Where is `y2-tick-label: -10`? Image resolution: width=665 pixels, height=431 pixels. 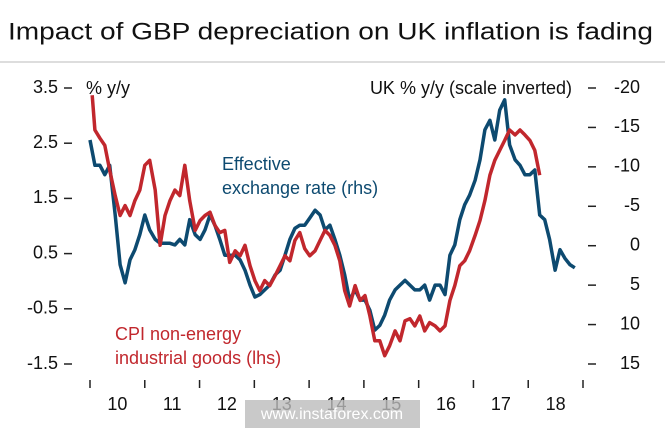 y2-tick-label: -10 is located at coordinates (627, 166).